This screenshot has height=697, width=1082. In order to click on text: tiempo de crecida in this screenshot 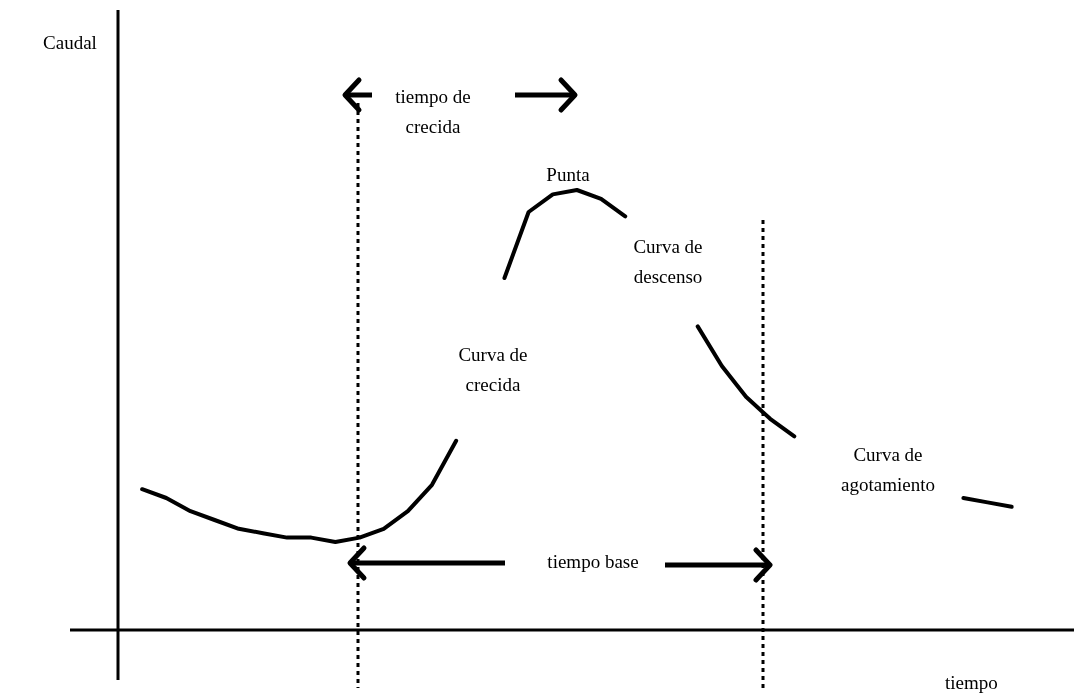, I will do `click(433, 112)`.